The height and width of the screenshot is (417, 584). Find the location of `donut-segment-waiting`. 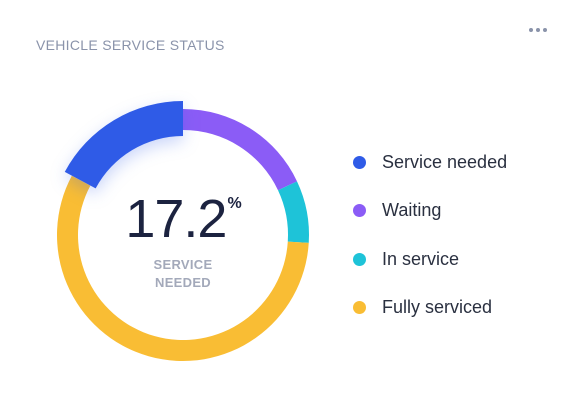

donut-segment-waiting is located at coordinates (240, 150).